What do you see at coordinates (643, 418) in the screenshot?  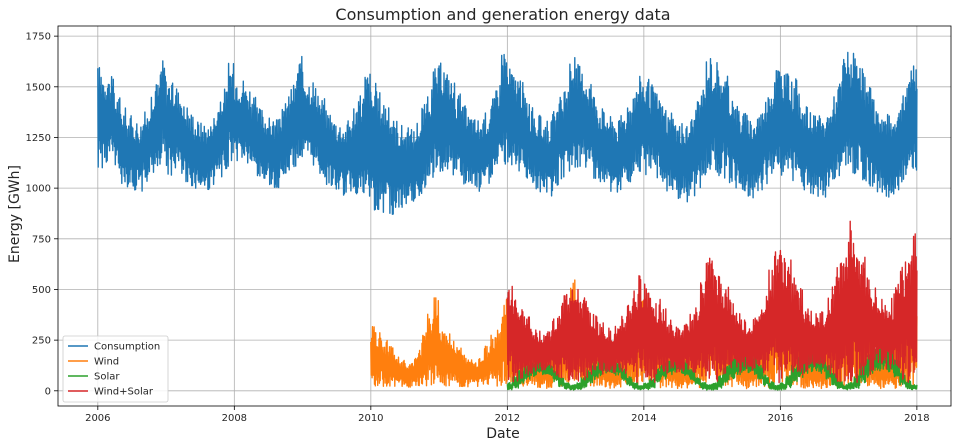 I see `x-tick-label: 2014` at bounding box center [643, 418].